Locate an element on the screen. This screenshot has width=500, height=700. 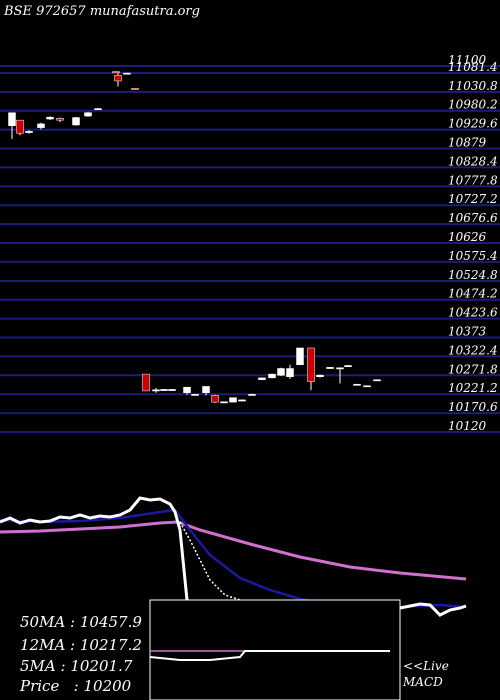
y-tick-label: 10524.8 is located at coordinates (473, 275).